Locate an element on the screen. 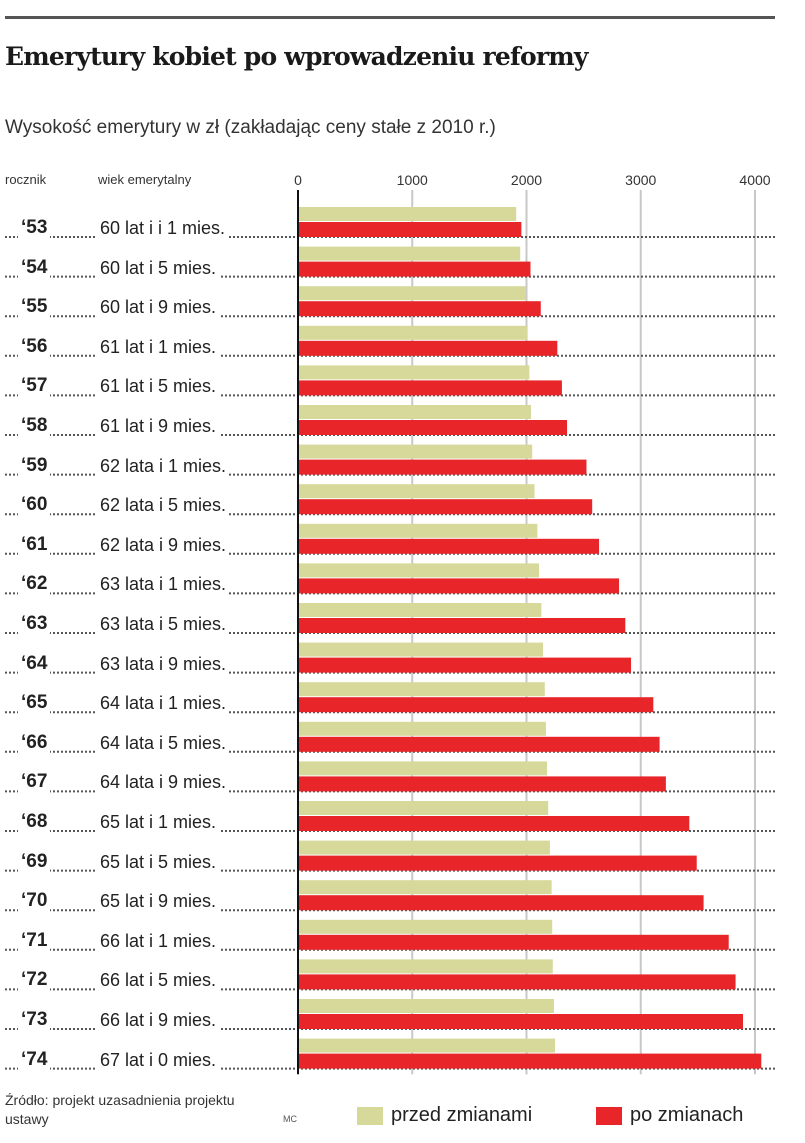  x-tick-label: 3000 is located at coordinates (641, 180).